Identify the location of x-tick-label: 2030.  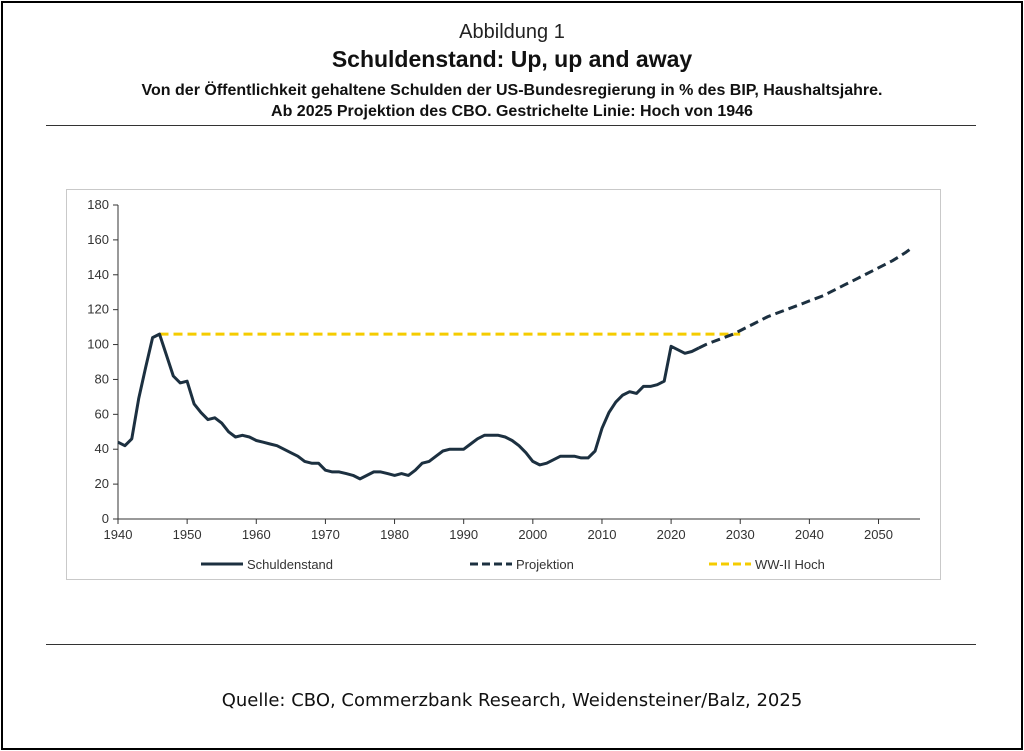
(740, 534).